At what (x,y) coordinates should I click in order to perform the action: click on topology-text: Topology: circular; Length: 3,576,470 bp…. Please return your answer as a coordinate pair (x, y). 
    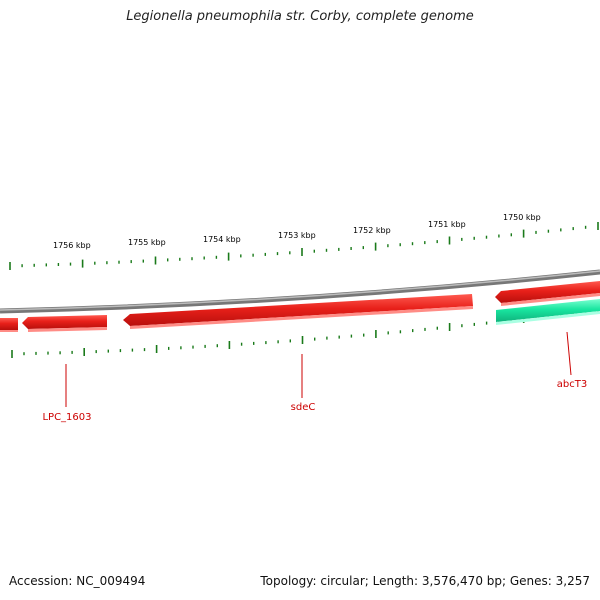
    Looking at the image, I should click on (425, 581).